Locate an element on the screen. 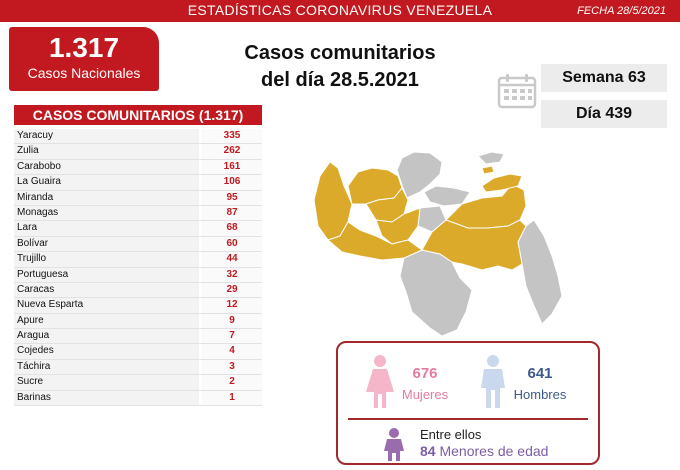 This screenshot has height=470, width=680. header-date: FECHA 28/5/2021 is located at coordinates (621, 11).